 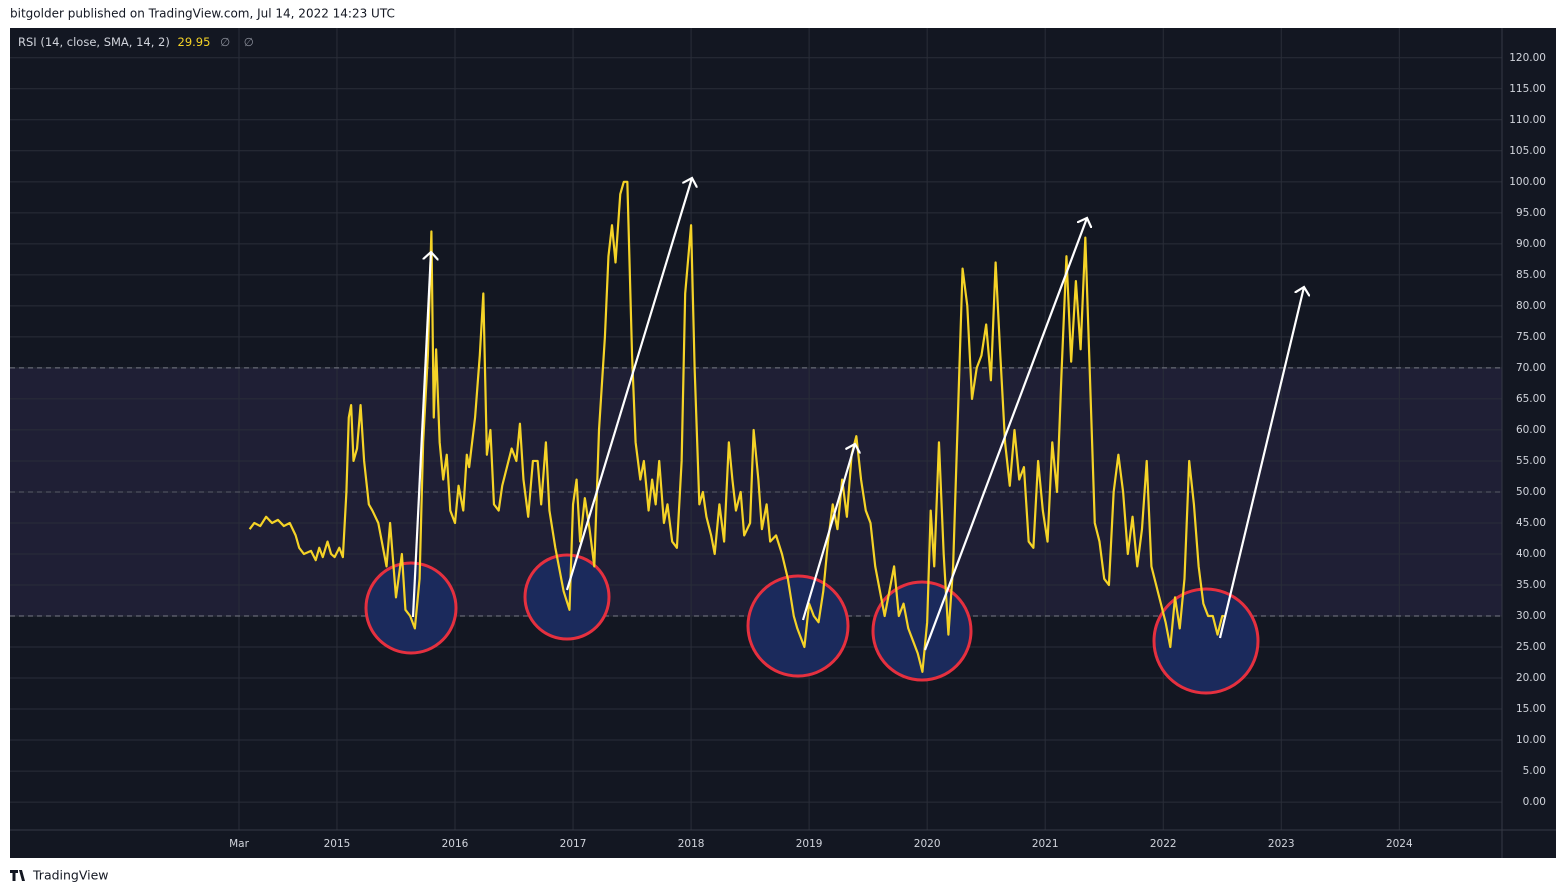 What do you see at coordinates (927, 844) in the screenshot?
I see `x-tick-label: 2020` at bounding box center [927, 844].